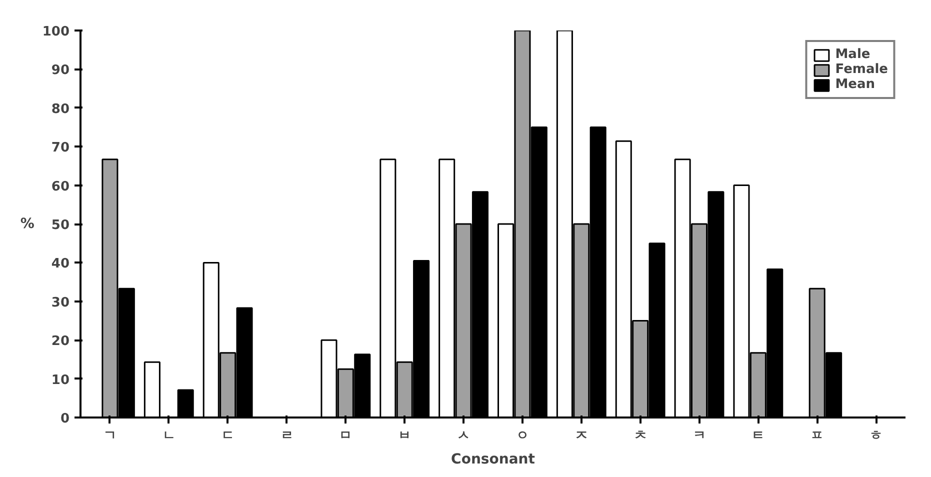  Describe the element at coordinates (876, 436) in the screenshot. I see `x-tick-label: ㅎ` at that location.